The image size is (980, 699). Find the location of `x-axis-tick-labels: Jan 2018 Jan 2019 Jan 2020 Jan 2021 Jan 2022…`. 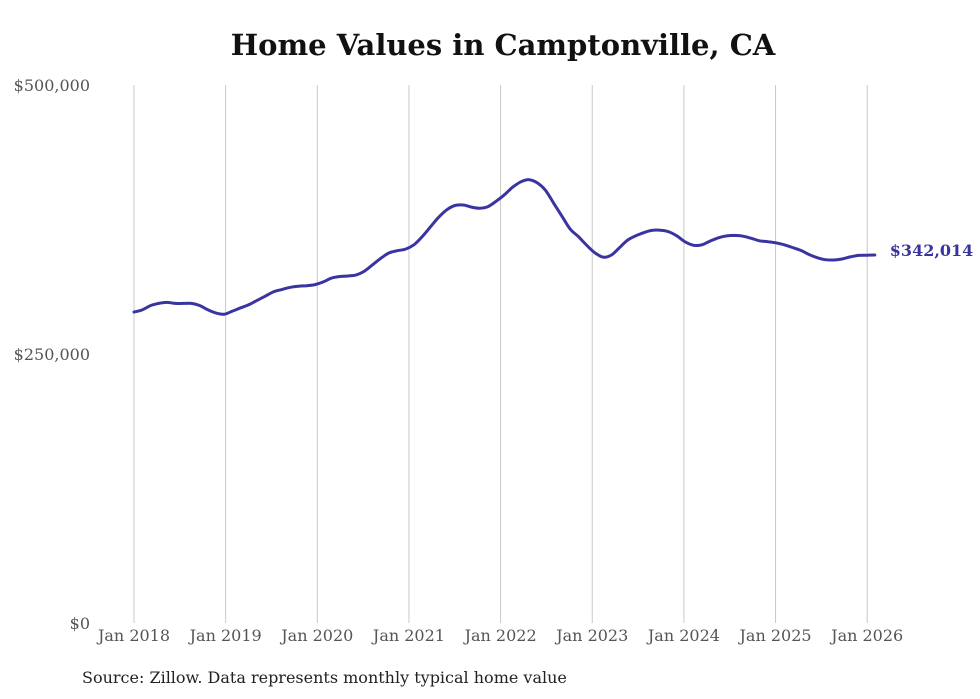

x-axis-tick-labels: Jan 2018 Jan 2019 Jan 2020 Jan 2021 Jan 2022… is located at coordinates (499, 635).